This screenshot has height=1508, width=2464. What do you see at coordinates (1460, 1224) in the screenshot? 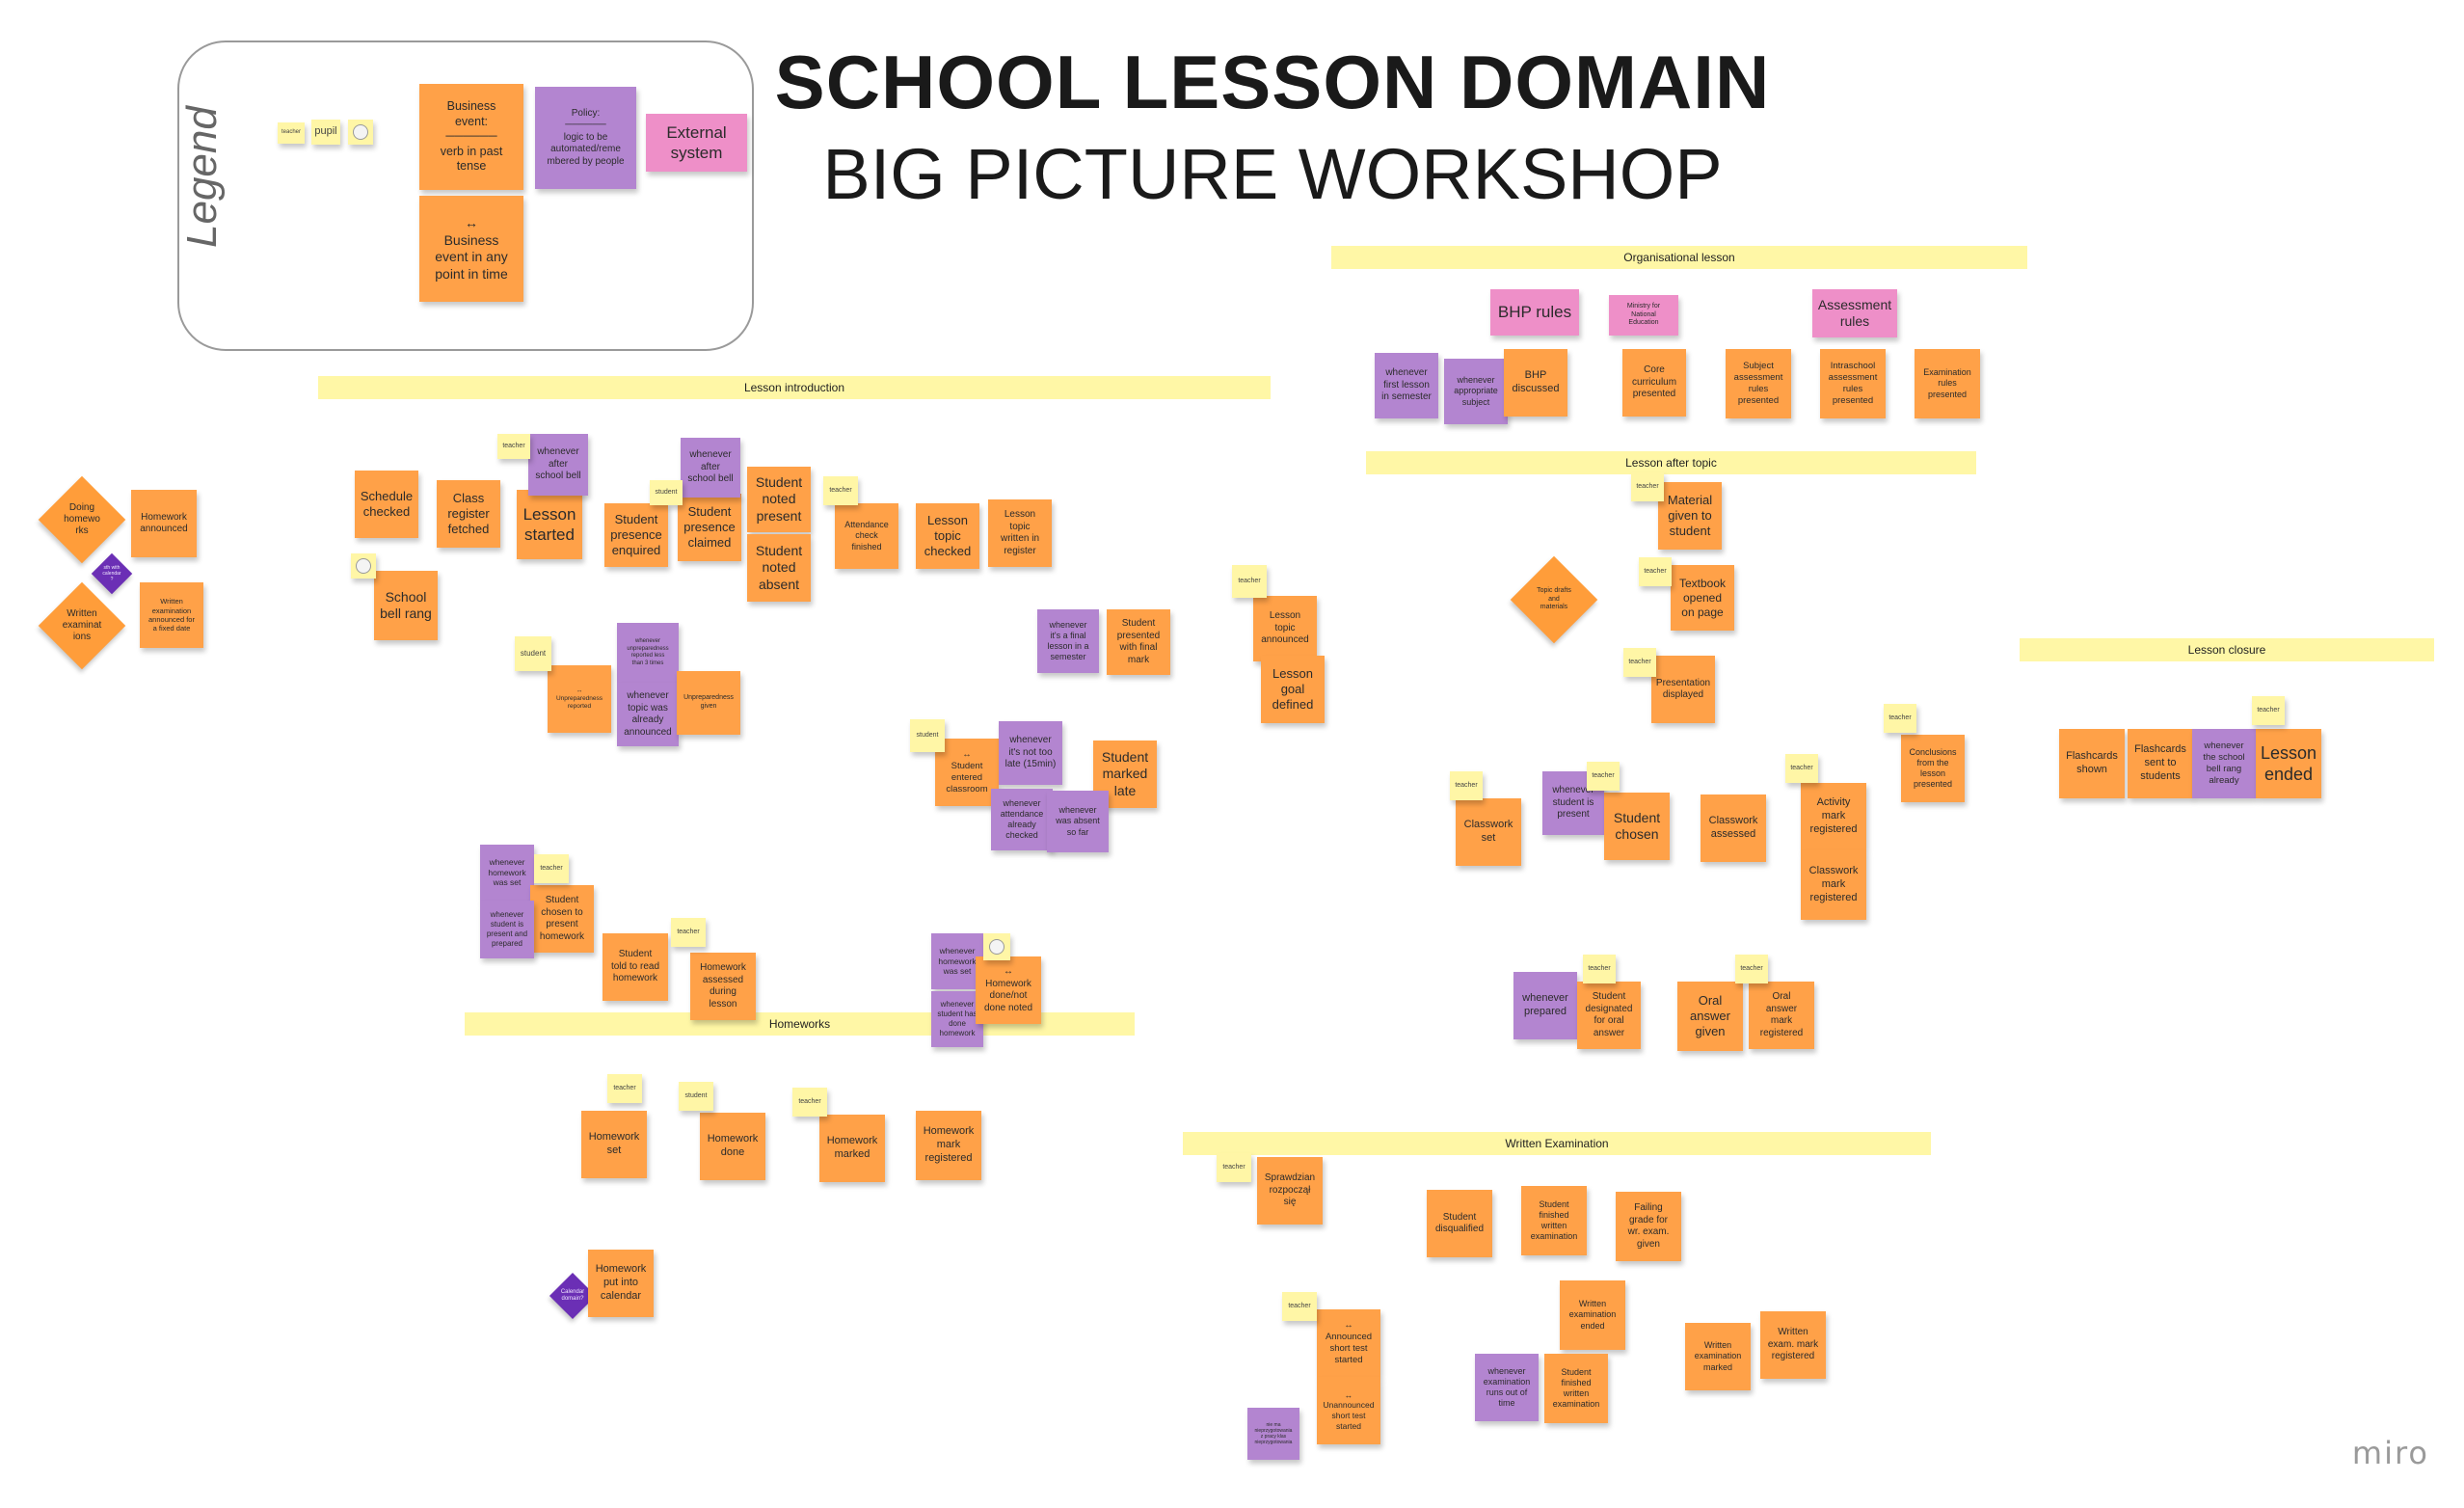
I see `sticky-note-event: Student disqualified` at bounding box center [1460, 1224].